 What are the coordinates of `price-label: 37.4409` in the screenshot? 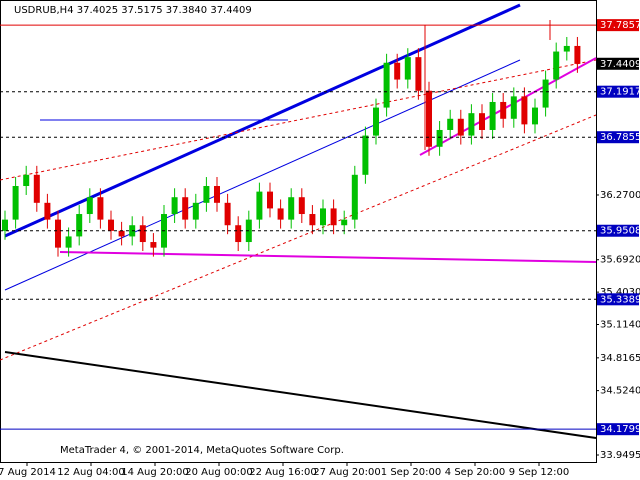 It's located at (620, 64).